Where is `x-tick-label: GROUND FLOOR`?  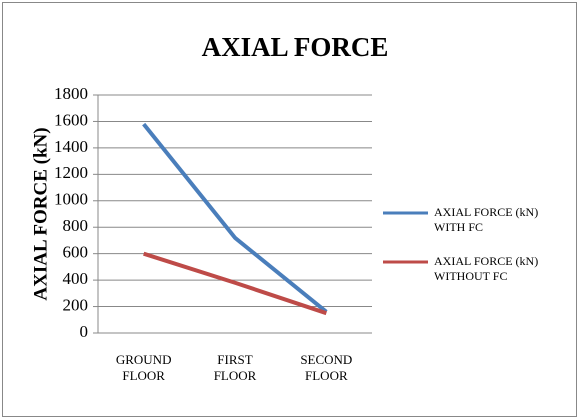
x-tick-label: GROUND FLOOR is located at coordinates (145, 367).